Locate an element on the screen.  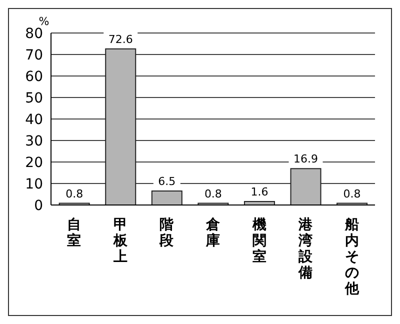
data-label: 6.5 is located at coordinates (167, 181).